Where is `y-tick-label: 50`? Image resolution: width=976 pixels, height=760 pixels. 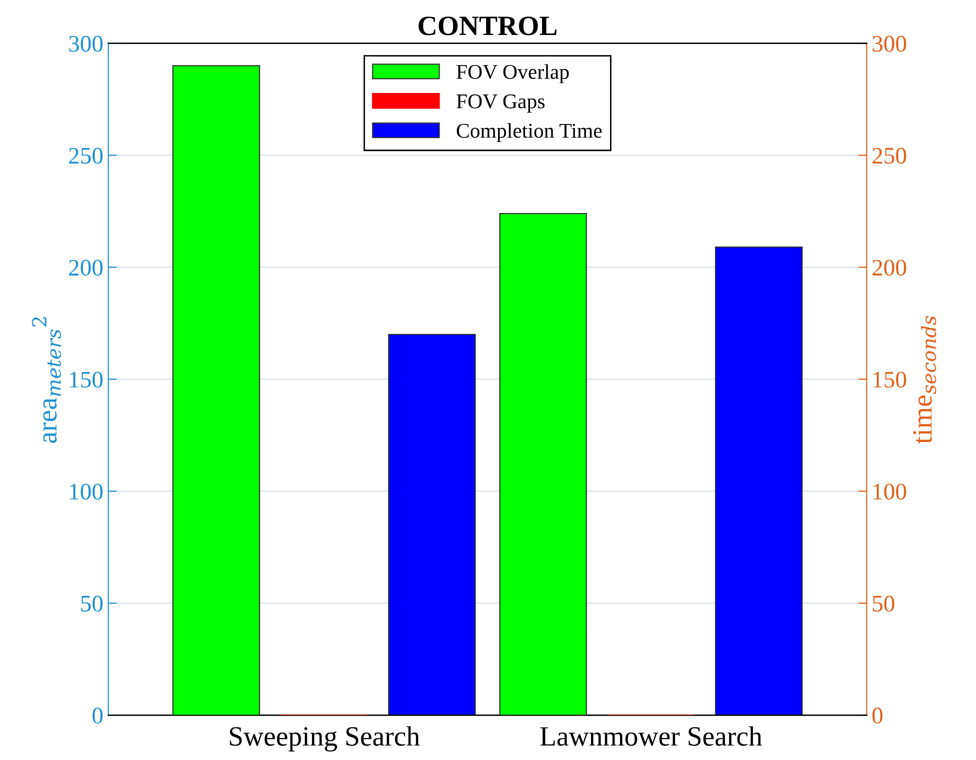
y-tick-label: 50 is located at coordinates (92, 604).